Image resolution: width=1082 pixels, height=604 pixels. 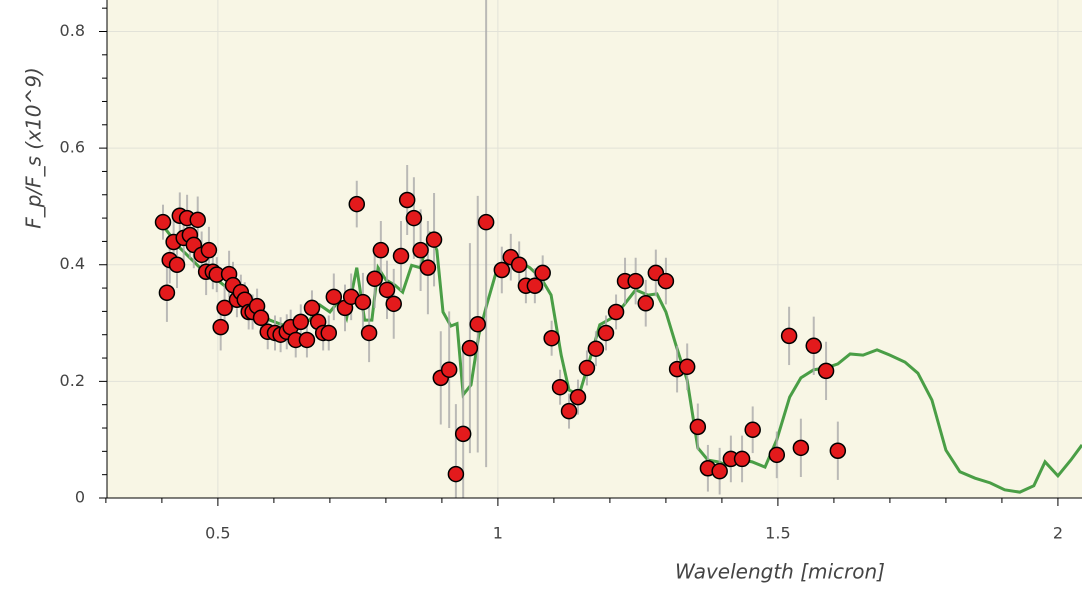 I want to click on x-tick-label: 2, so click(x=1058, y=533).